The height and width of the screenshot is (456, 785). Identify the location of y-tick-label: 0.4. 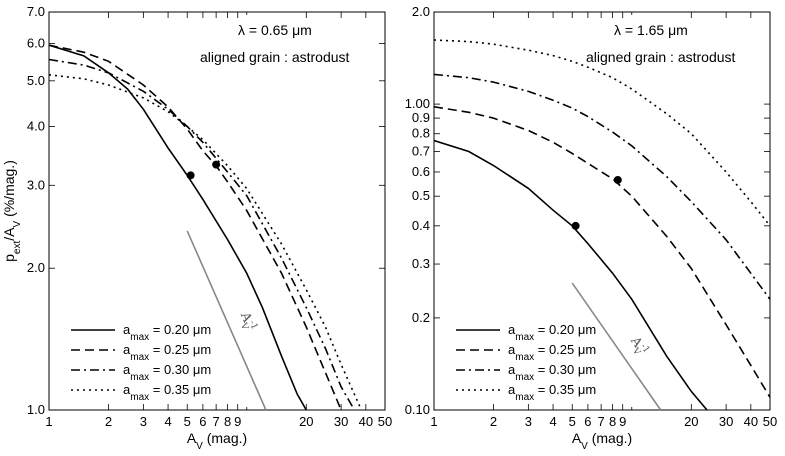
(421, 225).